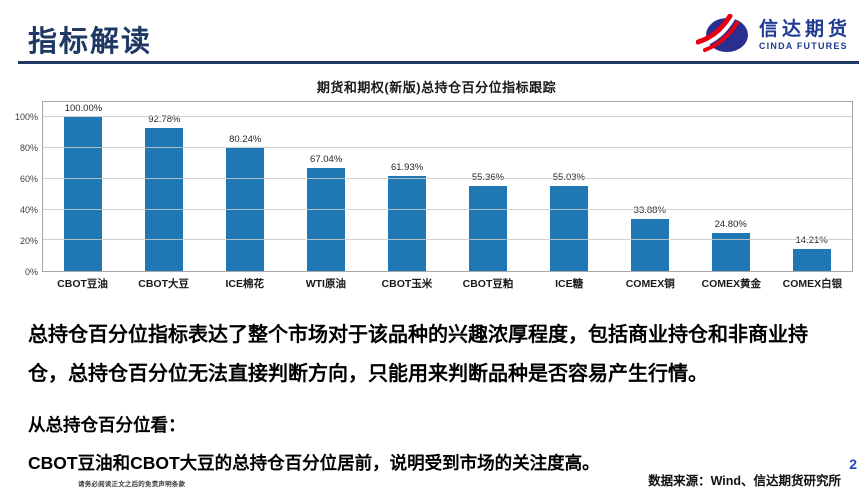 The image size is (865, 493). What do you see at coordinates (407, 167) in the screenshot?
I see `bar-value-label: 61.93%` at bounding box center [407, 167].